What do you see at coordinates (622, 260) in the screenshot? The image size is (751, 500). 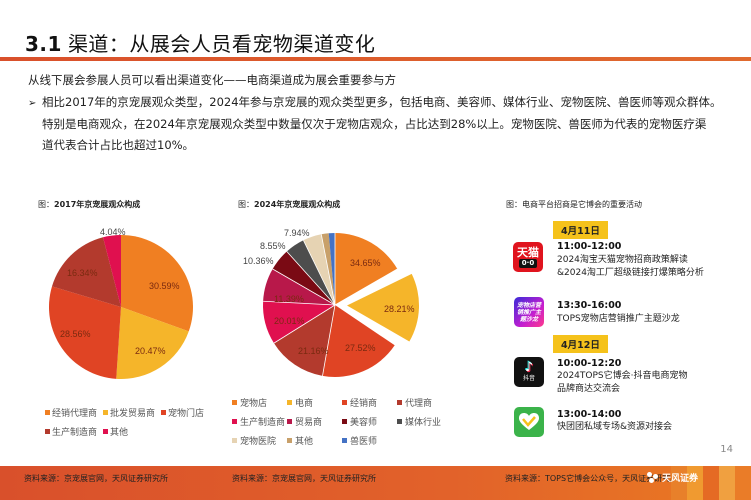 I see `event-desc-line: 2024淘宝天猫宠物招商政策解读` at bounding box center [622, 260].